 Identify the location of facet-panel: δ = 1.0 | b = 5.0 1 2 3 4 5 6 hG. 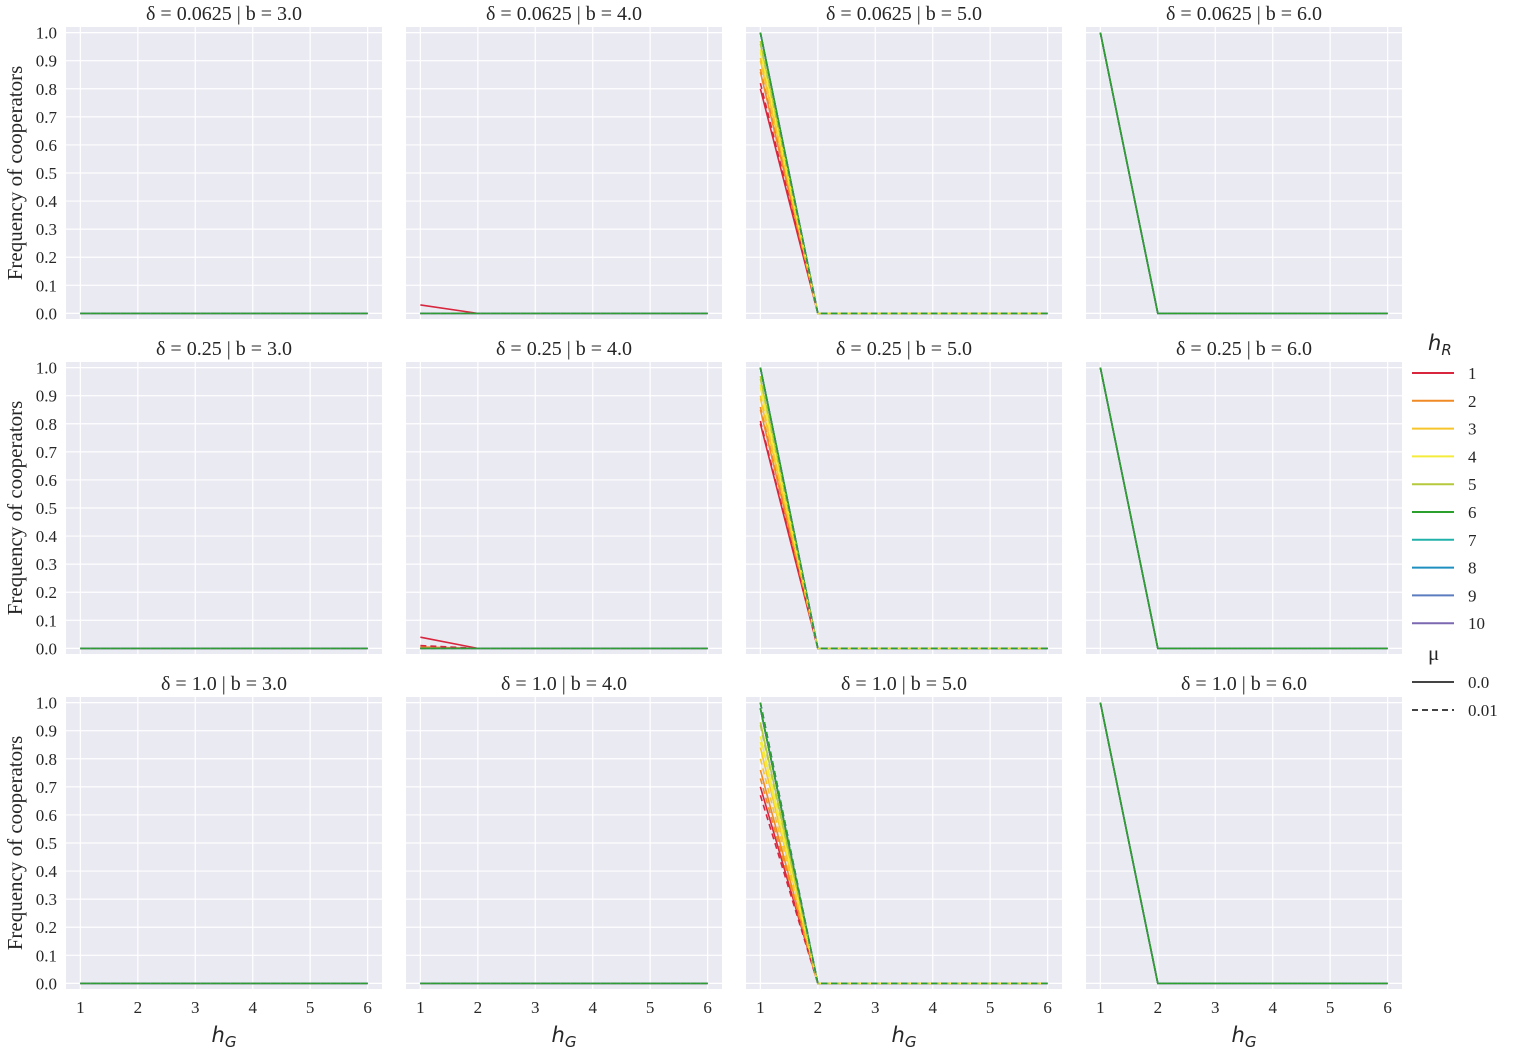
(904, 862).